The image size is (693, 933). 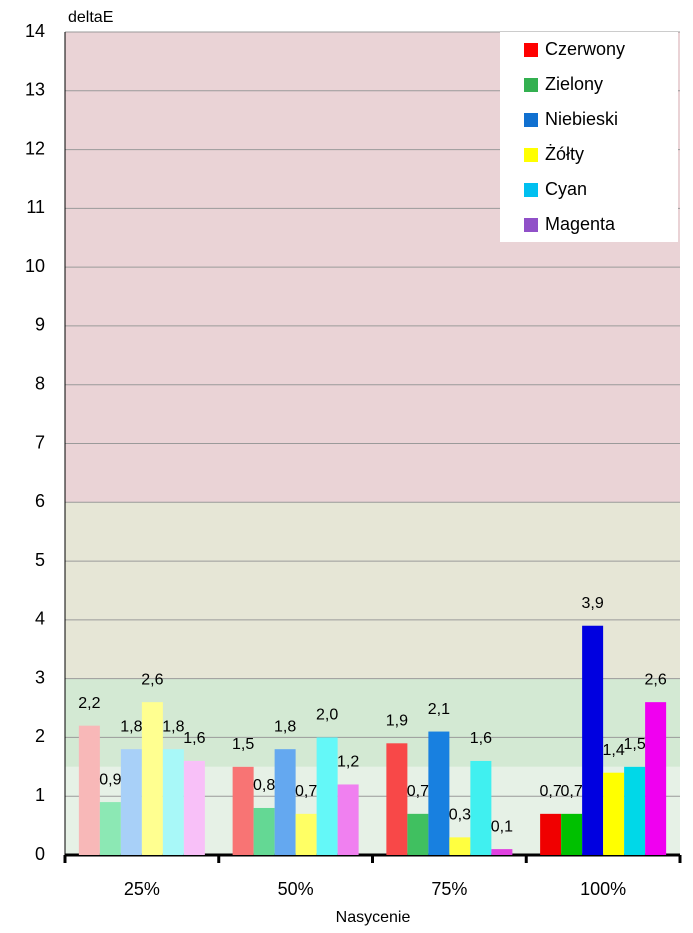 I want to click on legend-label: Żółty, so click(x=564, y=154).